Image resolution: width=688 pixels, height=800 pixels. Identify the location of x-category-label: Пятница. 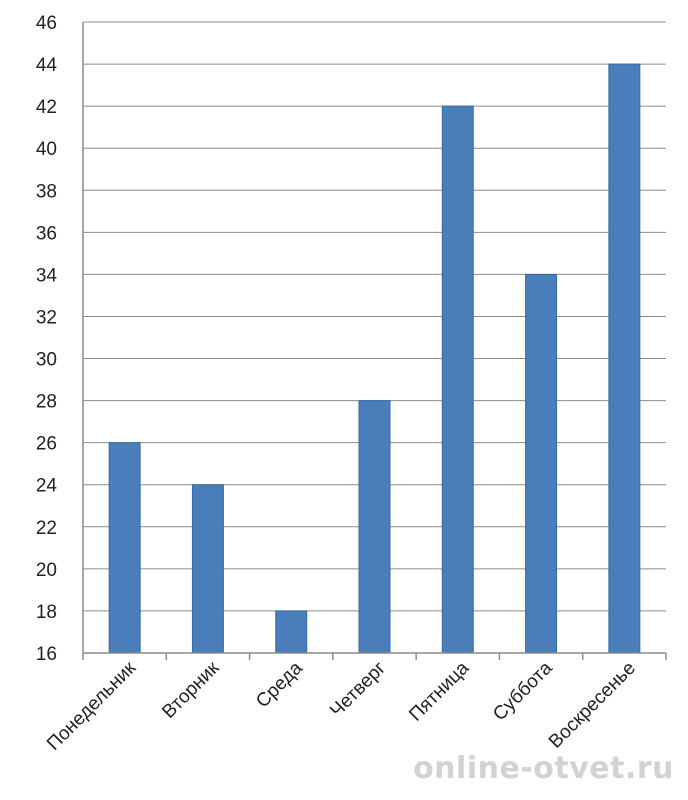
(439, 691).